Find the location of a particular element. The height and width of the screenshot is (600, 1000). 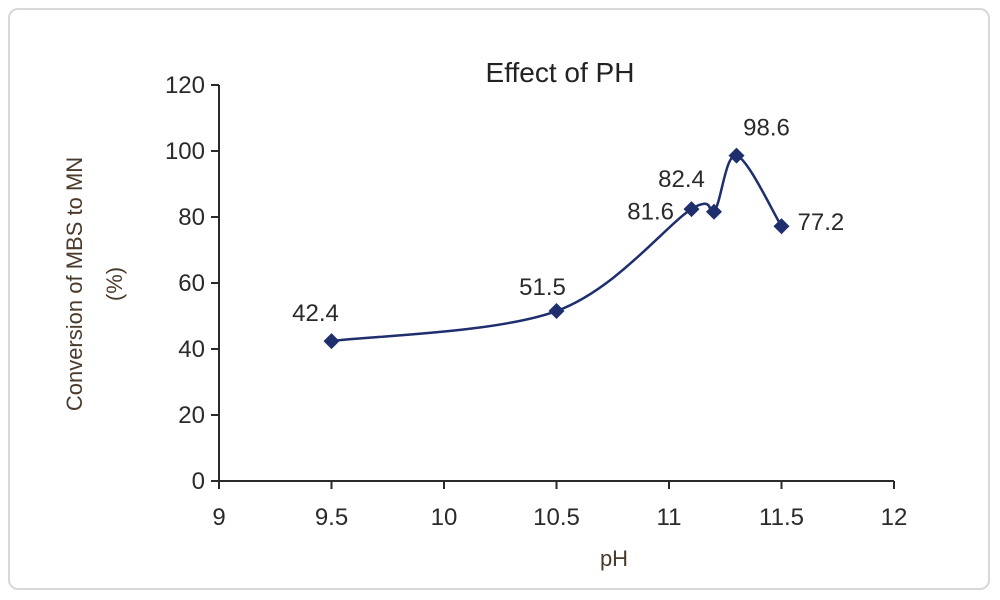

data-label: 42.4 is located at coordinates (315, 313).